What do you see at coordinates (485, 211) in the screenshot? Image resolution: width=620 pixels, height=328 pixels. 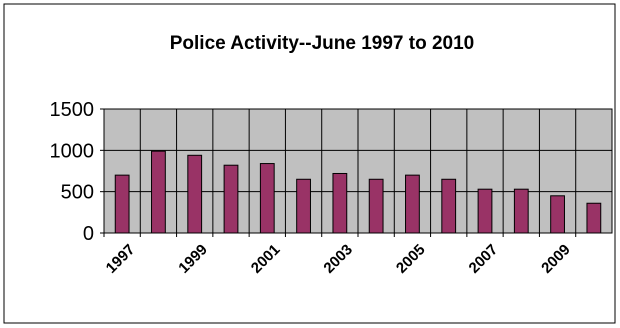 I see `bar-2007` at bounding box center [485, 211].